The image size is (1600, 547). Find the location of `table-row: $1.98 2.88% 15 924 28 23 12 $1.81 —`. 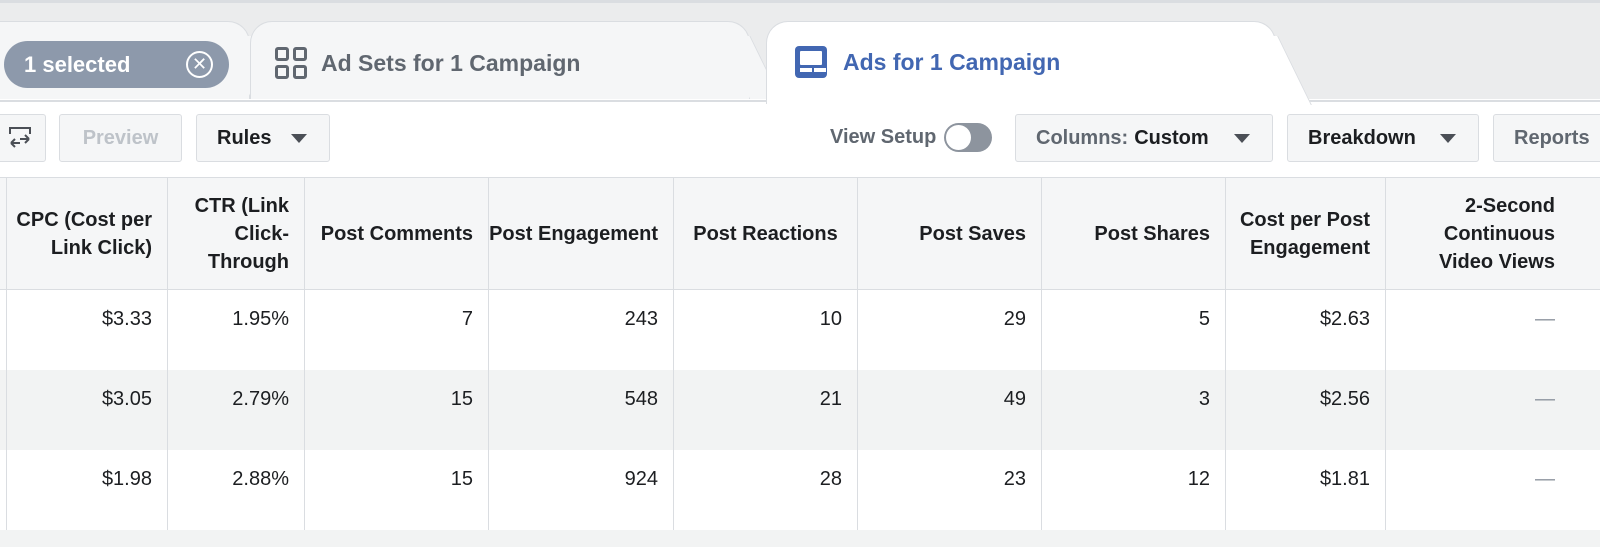

table-row: $1.98 2.88% 15 924 28 23 12 $1.81 — is located at coordinates (800, 490).